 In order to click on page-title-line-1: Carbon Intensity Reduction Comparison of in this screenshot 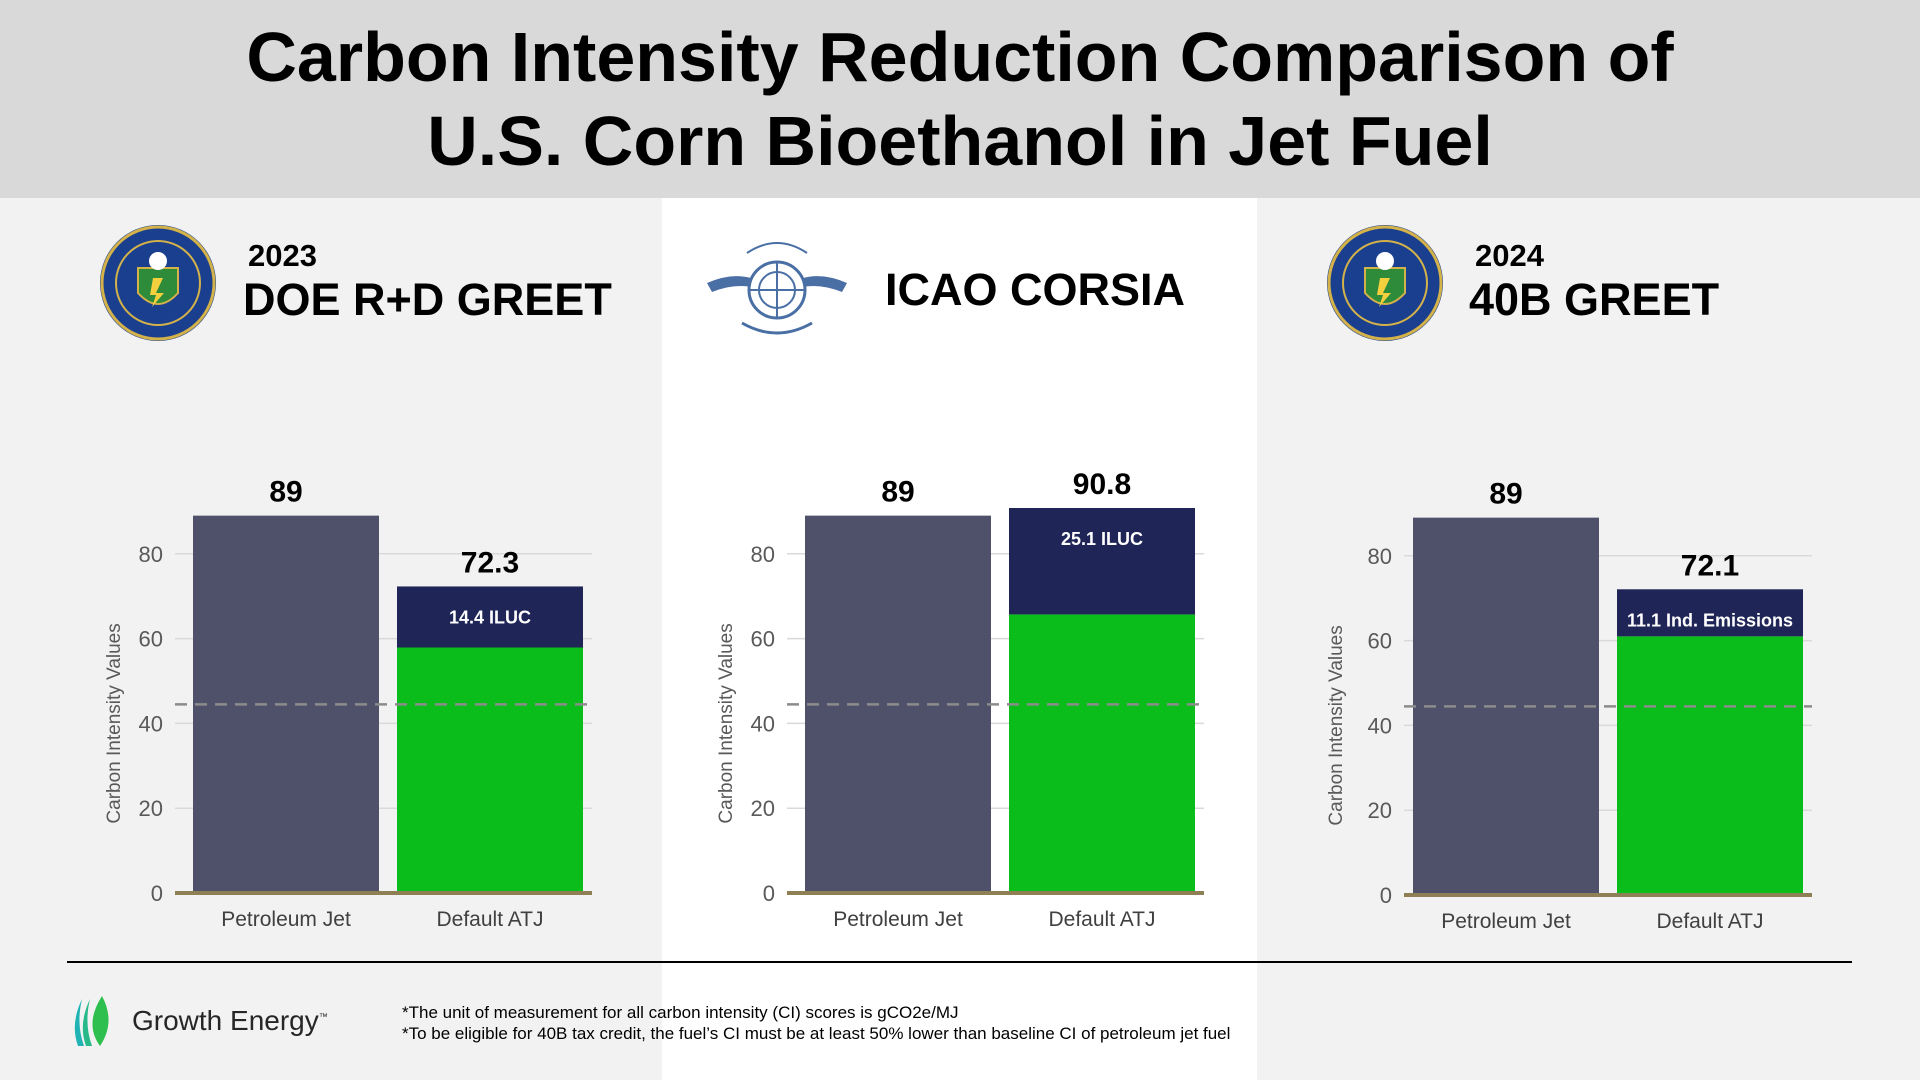, I will do `click(960, 57)`.